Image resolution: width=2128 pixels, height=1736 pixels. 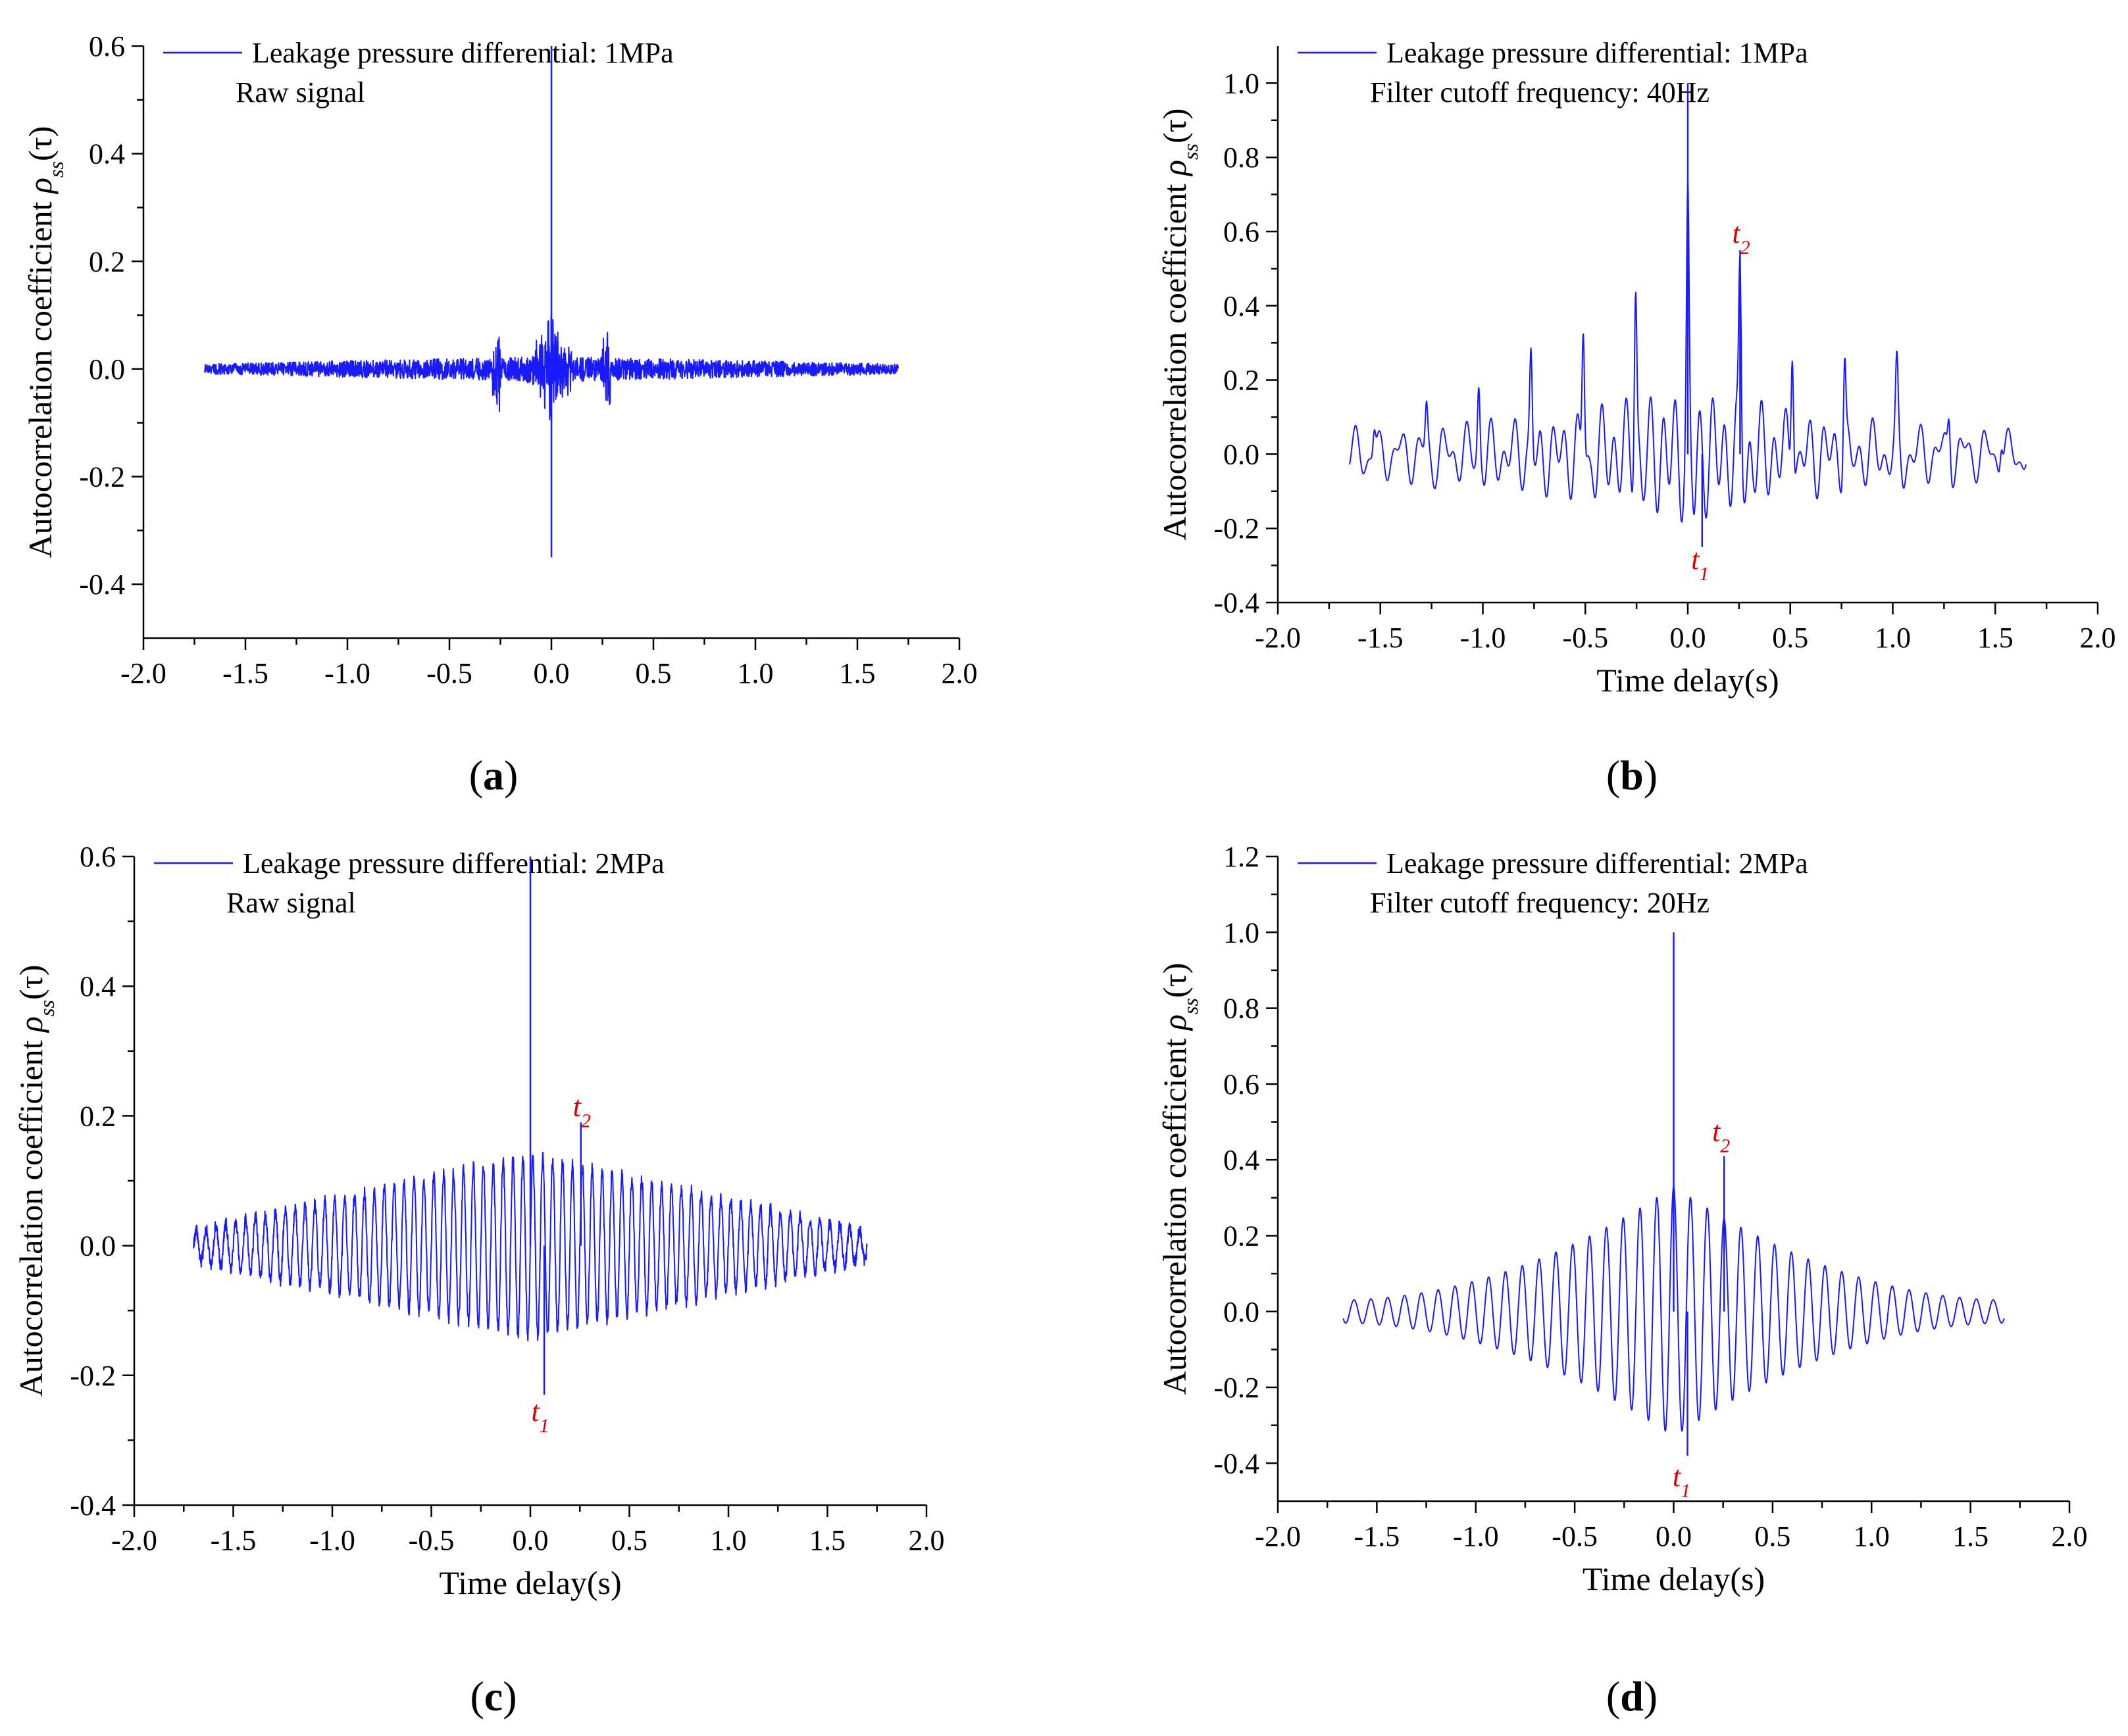 What do you see at coordinates (134, 1540) in the screenshot?
I see `x-tick-label: -2.0` at bounding box center [134, 1540].